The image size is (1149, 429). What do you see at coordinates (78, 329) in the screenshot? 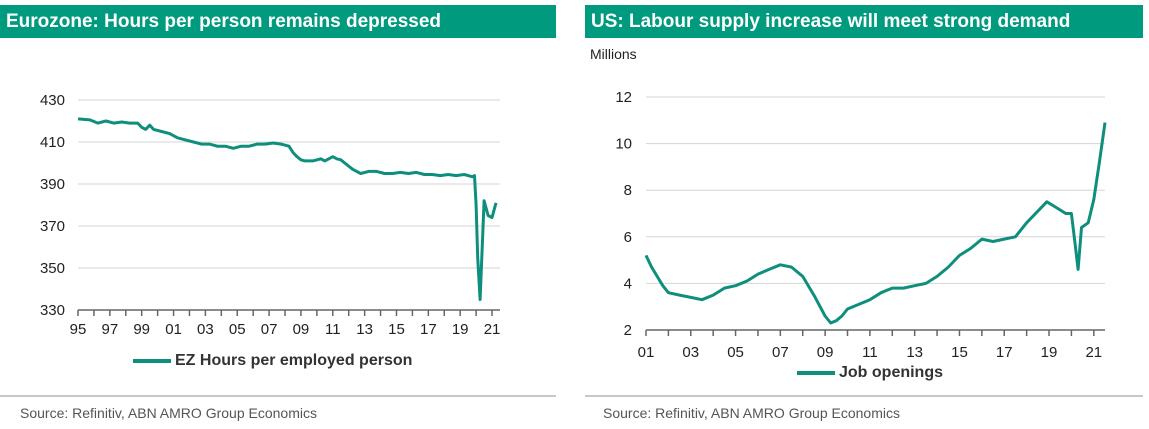
I see `x-tick-label: 95` at bounding box center [78, 329].